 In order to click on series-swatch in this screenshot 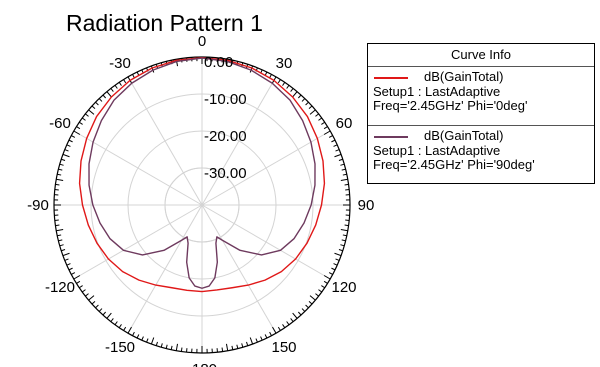, I will do `click(391, 78)`.